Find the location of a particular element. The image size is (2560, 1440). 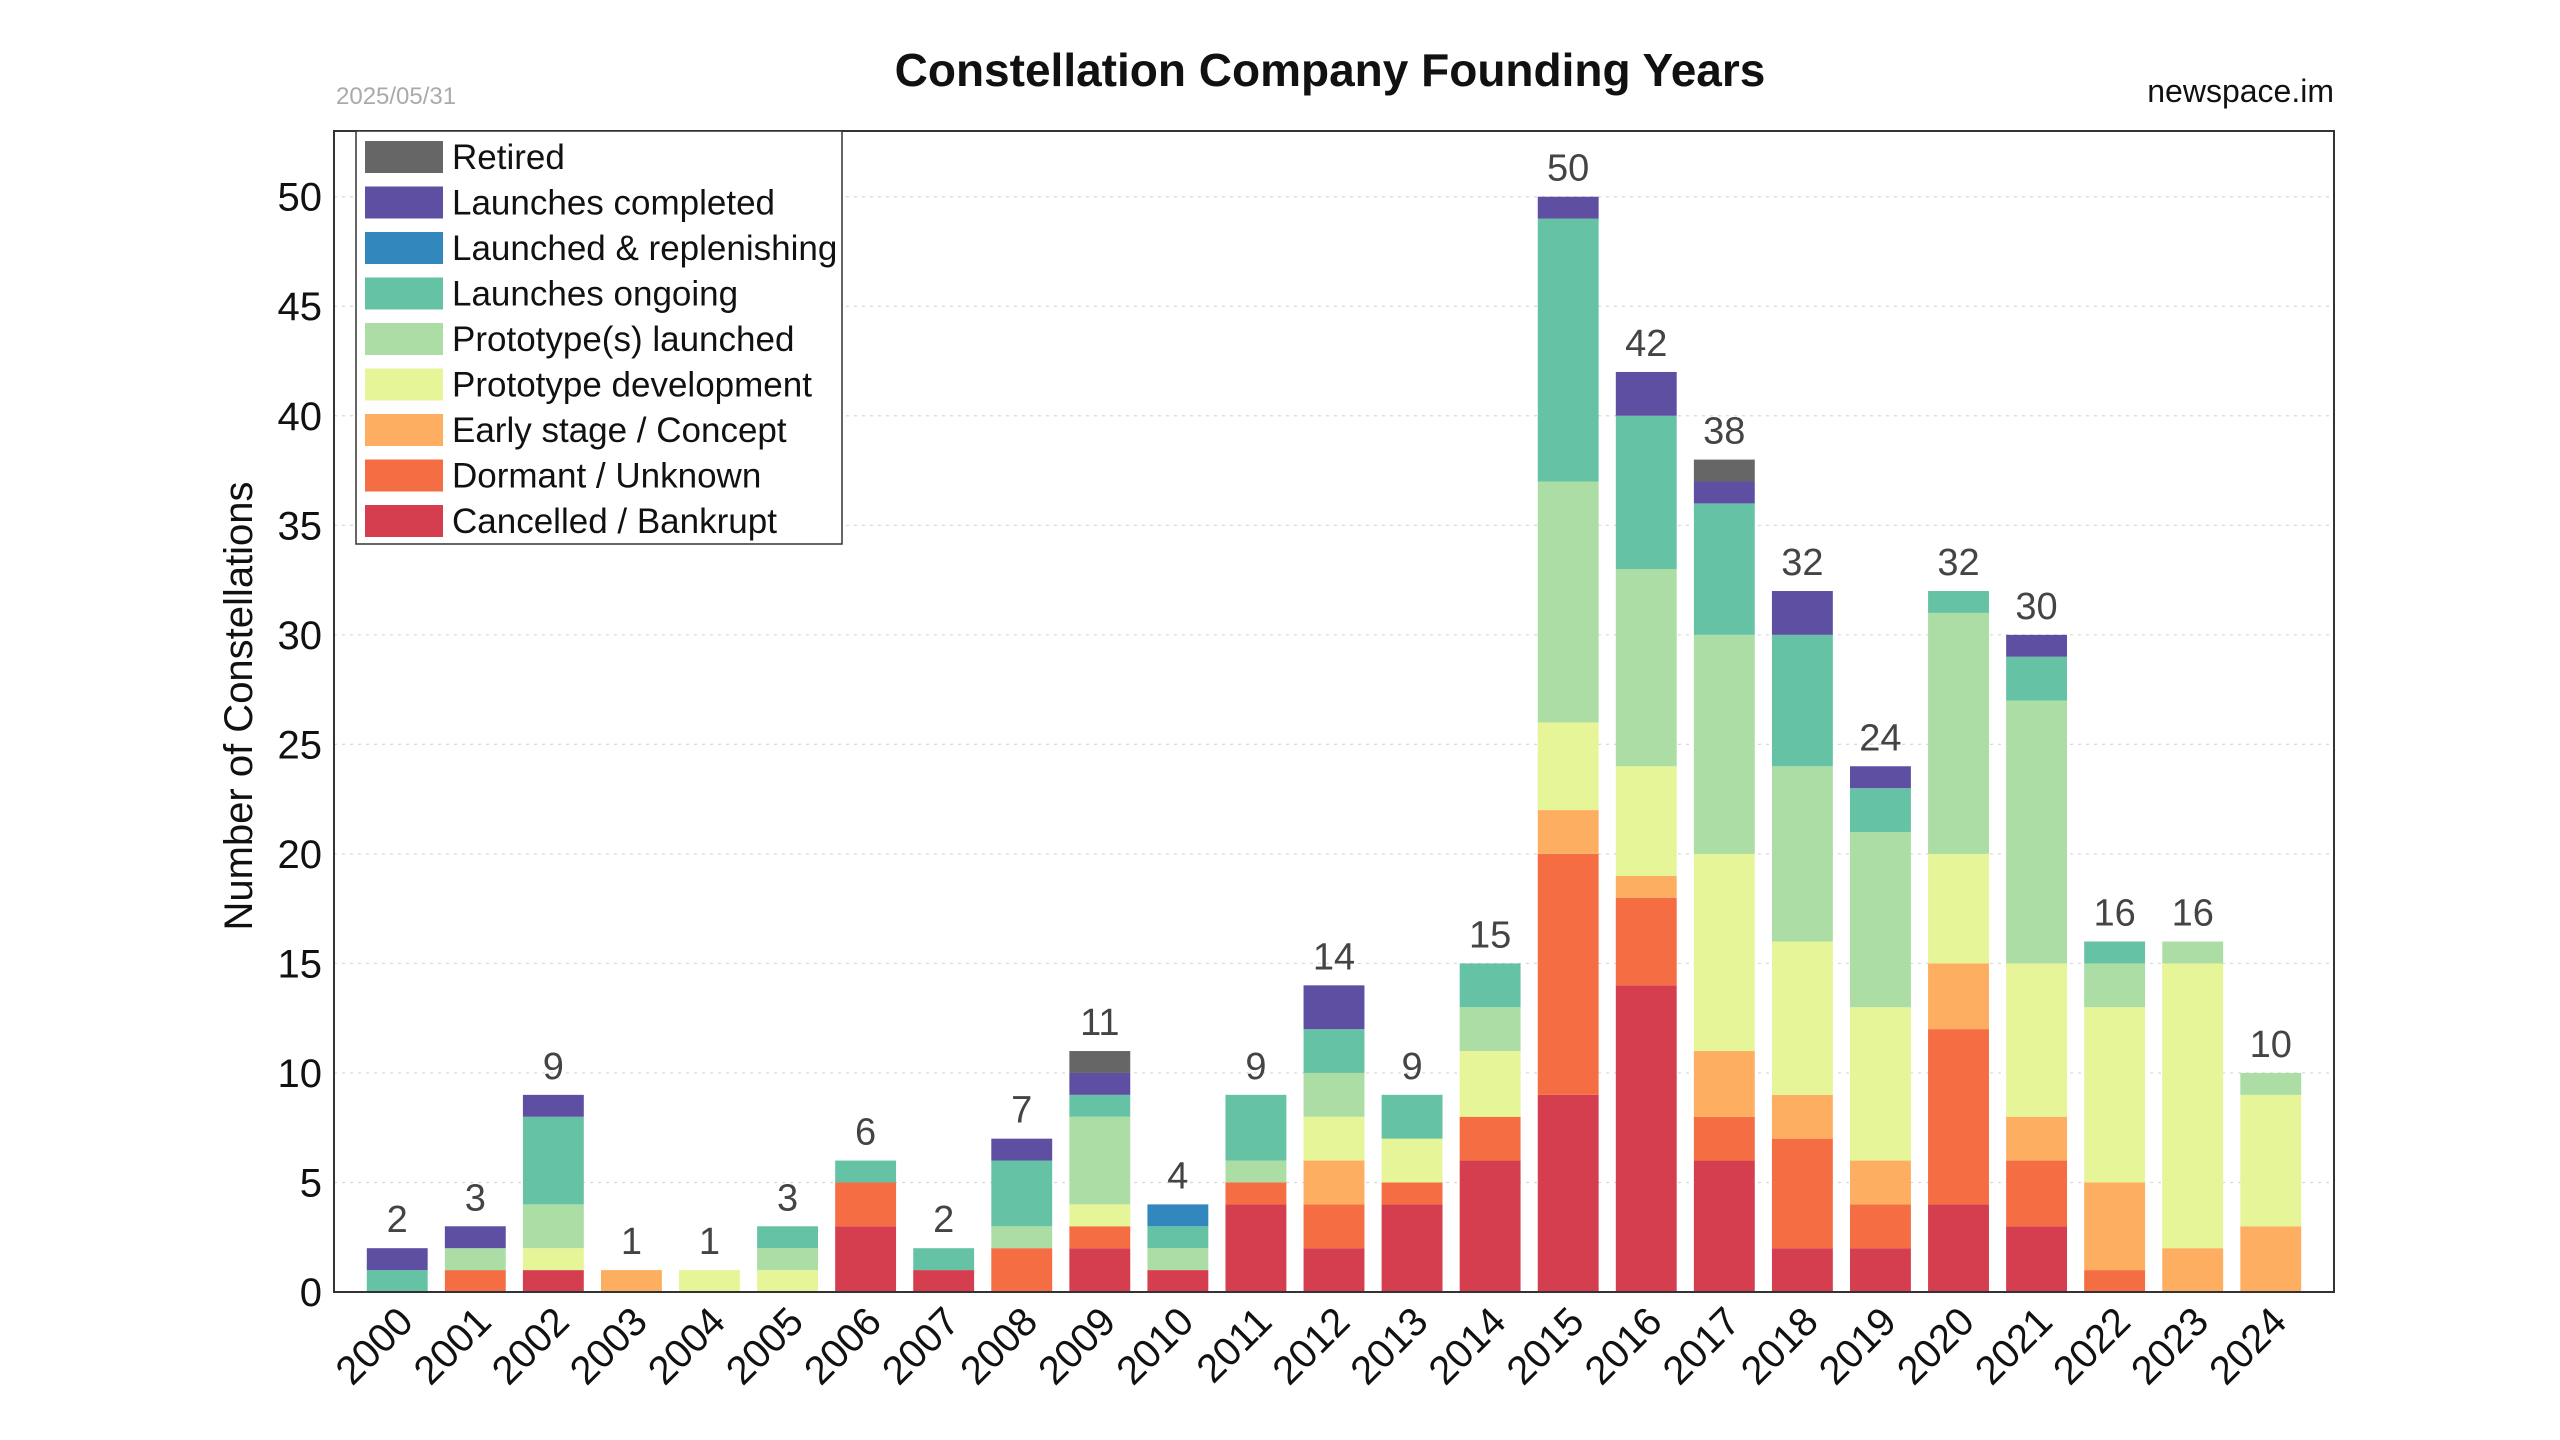

bar-total-label: 24 is located at coordinates (1880, 738).